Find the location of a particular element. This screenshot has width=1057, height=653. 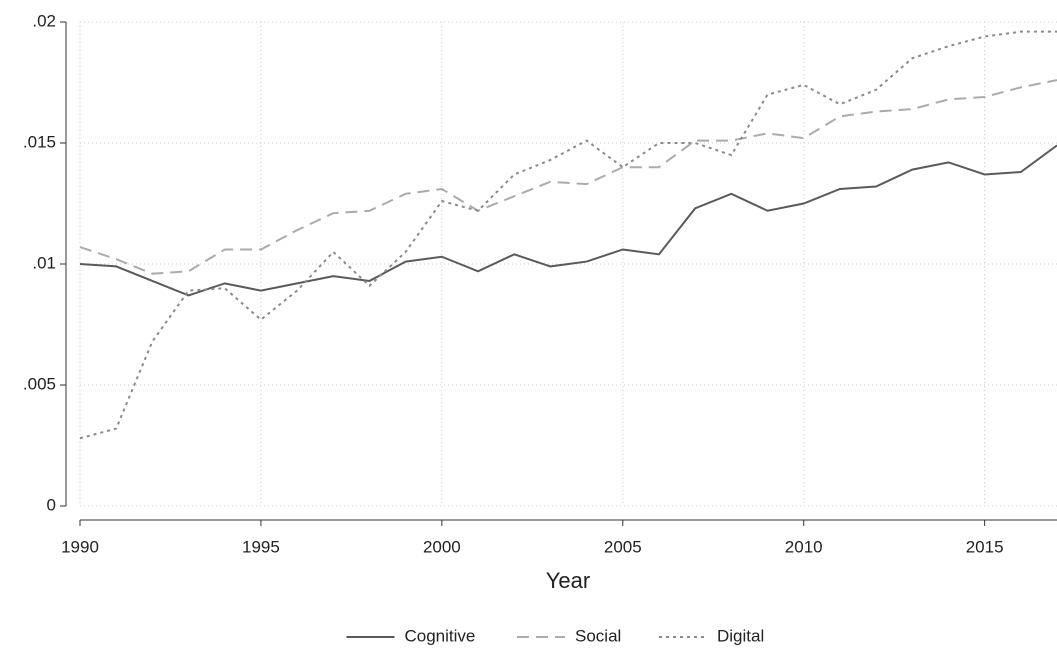

y-tick-label: .01 is located at coordinates (44, 262).